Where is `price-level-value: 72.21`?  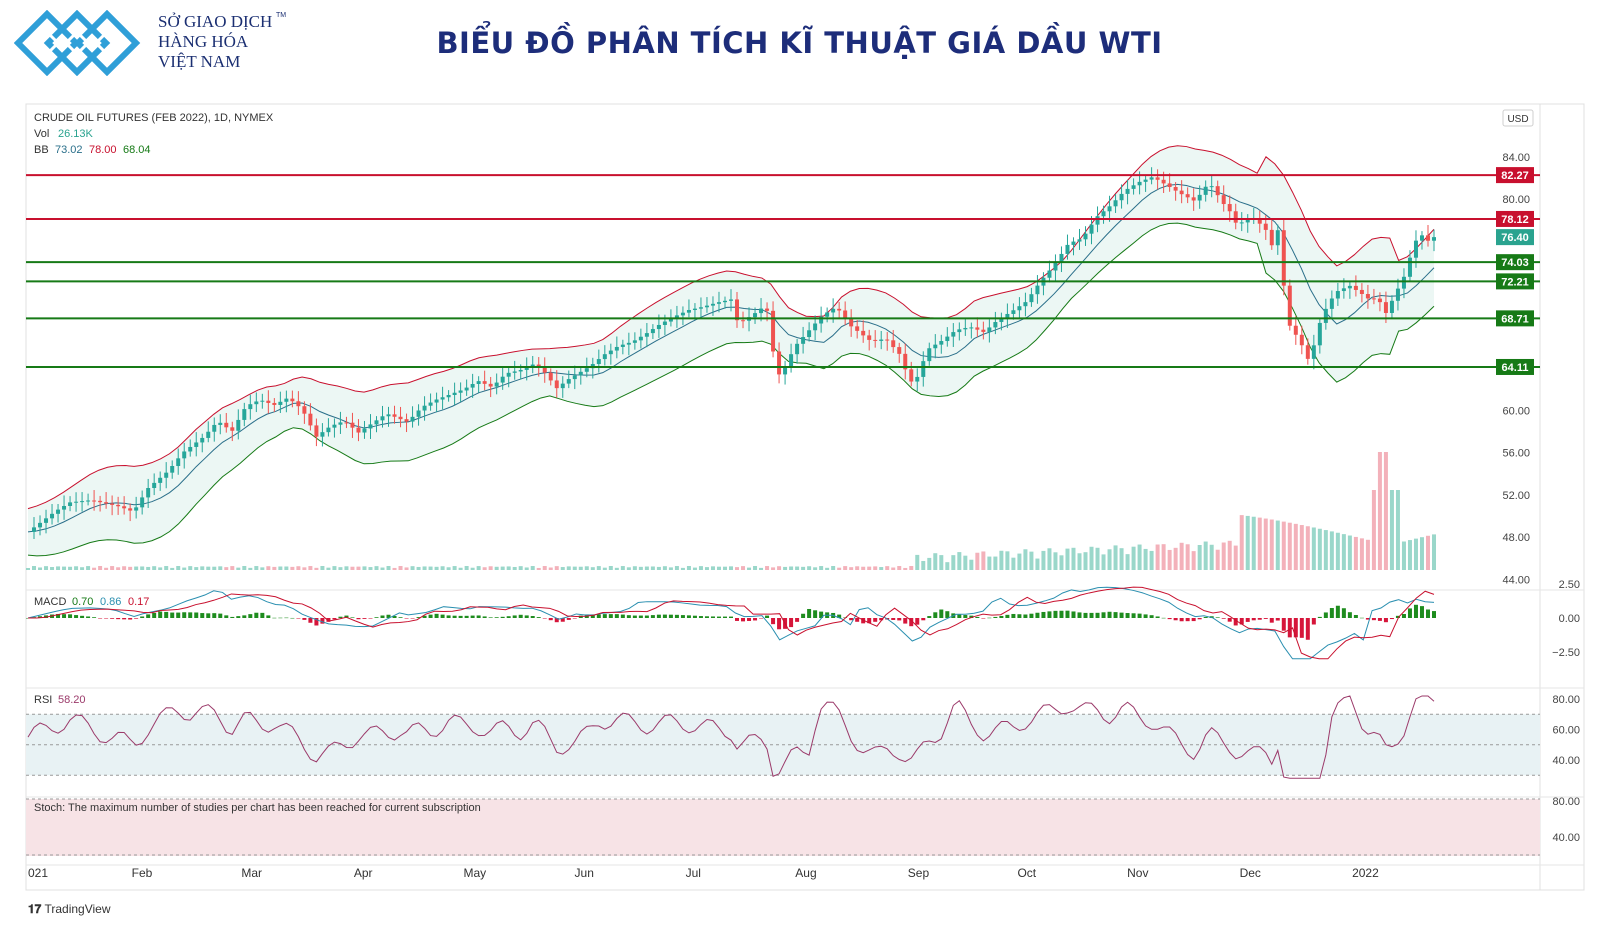 price-level-value: 72.21 is located at coordinates (1515, 282).